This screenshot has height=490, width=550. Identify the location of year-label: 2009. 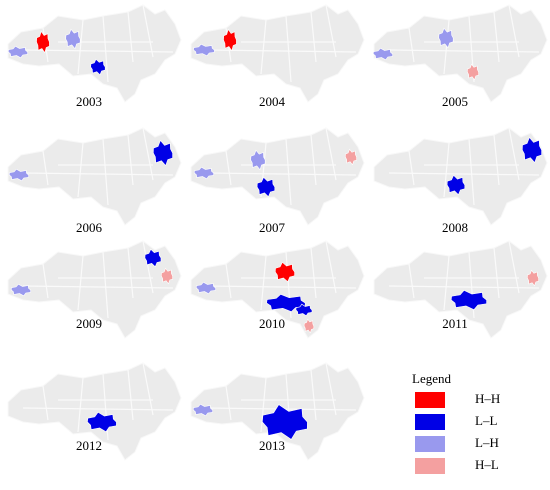
(89, 323).